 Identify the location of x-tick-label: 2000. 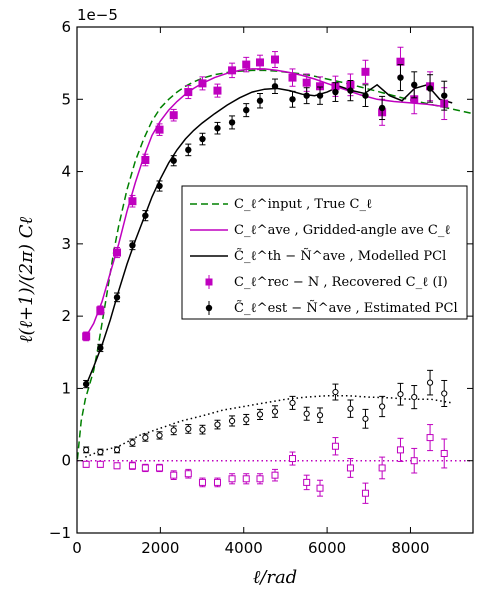
(160, 548).